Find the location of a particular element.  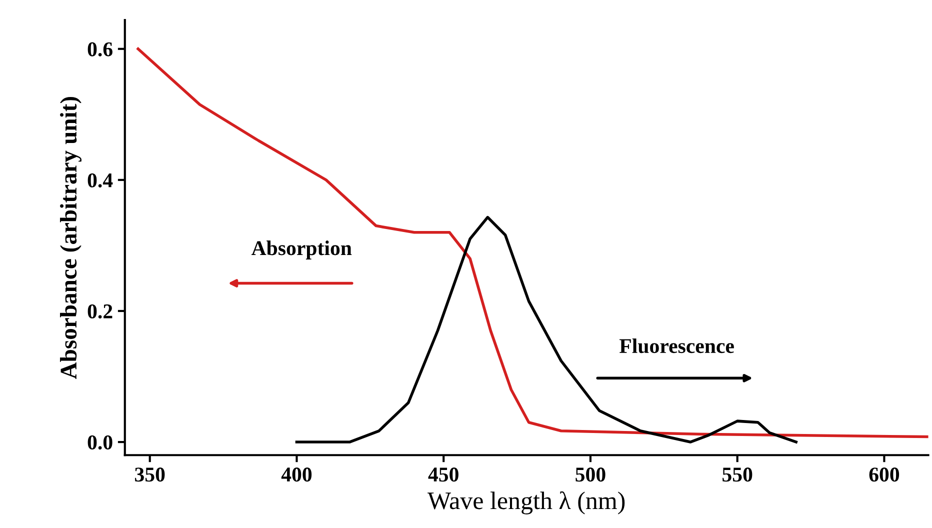

x-tick-label: 500 is located at coordinates (591, 475).